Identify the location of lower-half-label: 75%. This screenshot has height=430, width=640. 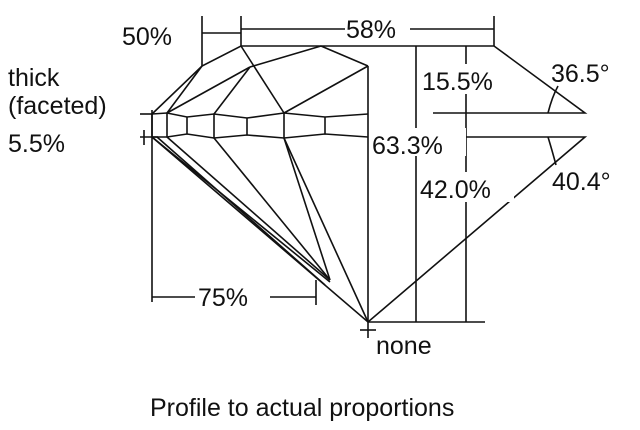
(223, 298).